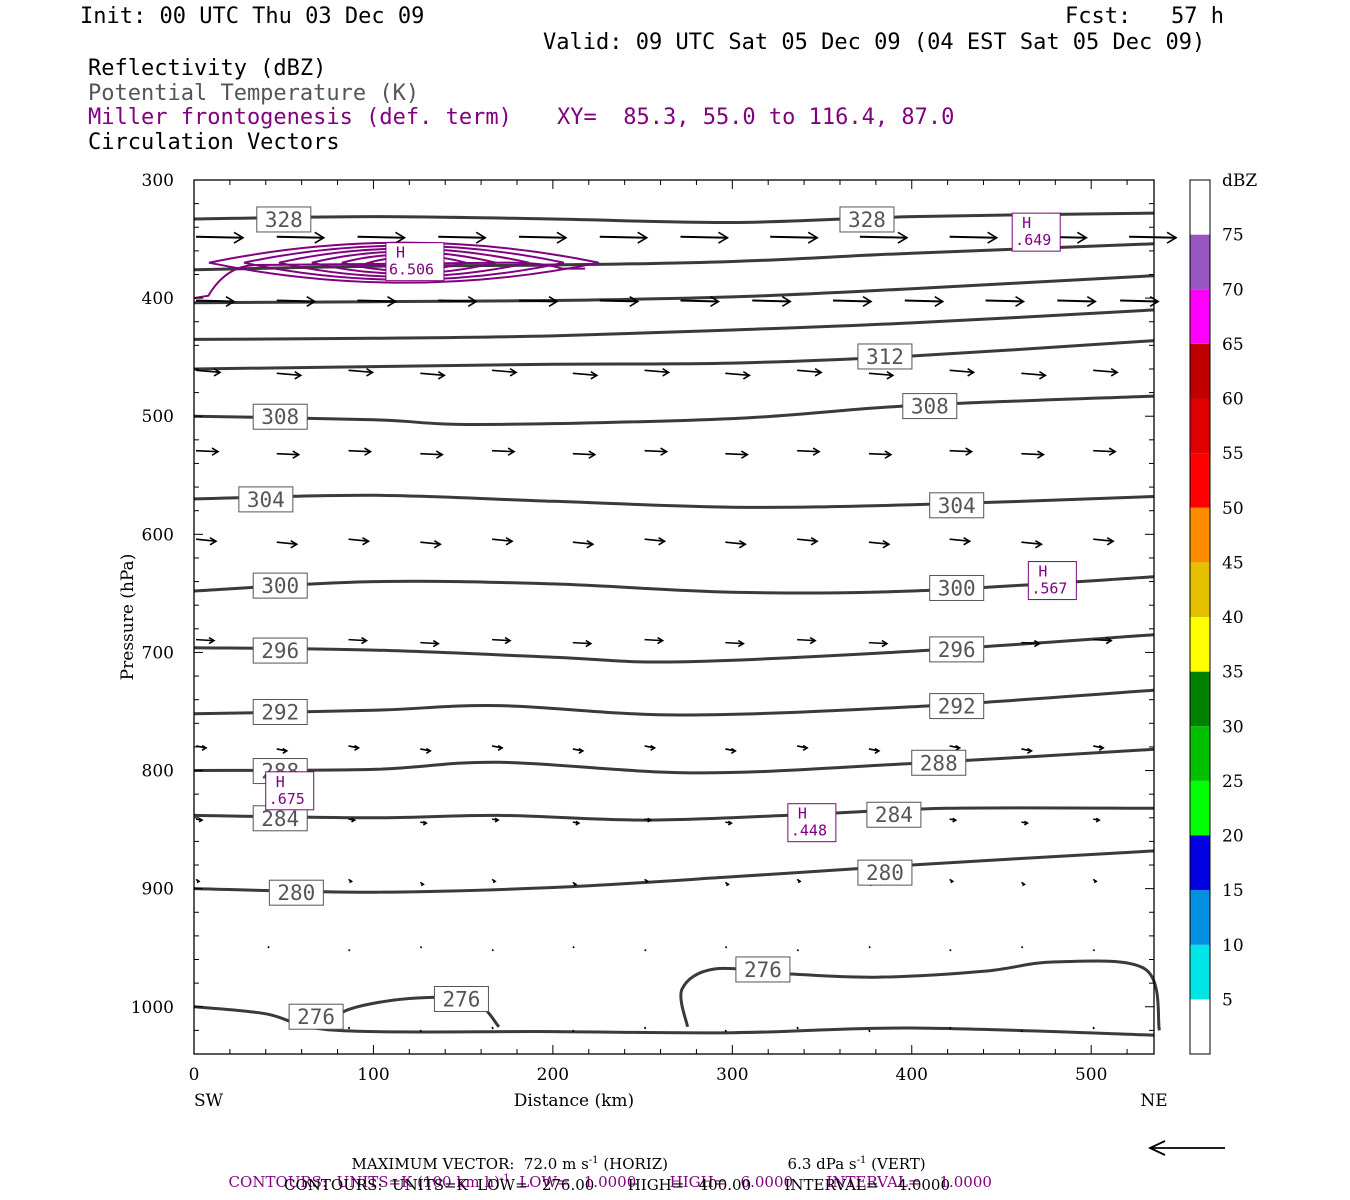 The image size is (1350, 1200). What do you see at coordinates (461, 999) in the screenshot?
I see `theta-label-text: 276` at bounding box center [461, 999].